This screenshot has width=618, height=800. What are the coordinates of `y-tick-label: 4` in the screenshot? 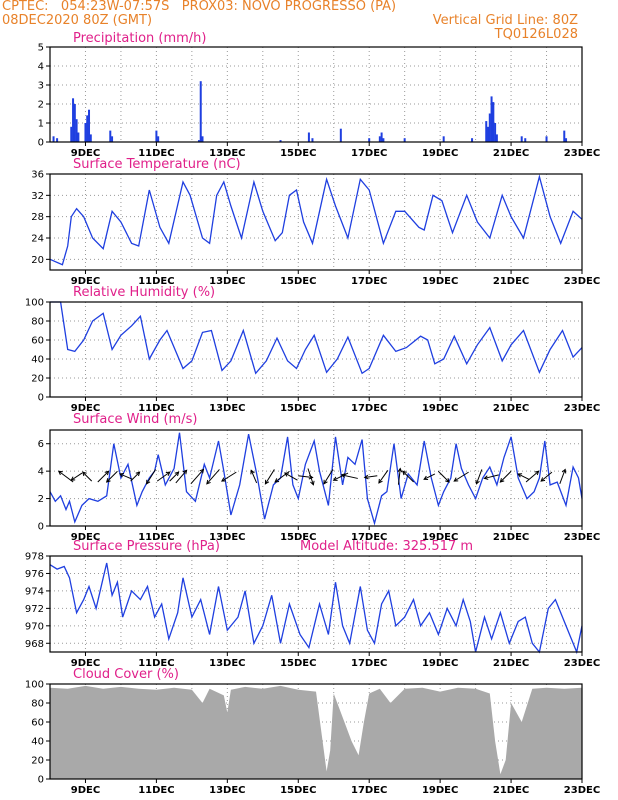 It's located at (41, 67).